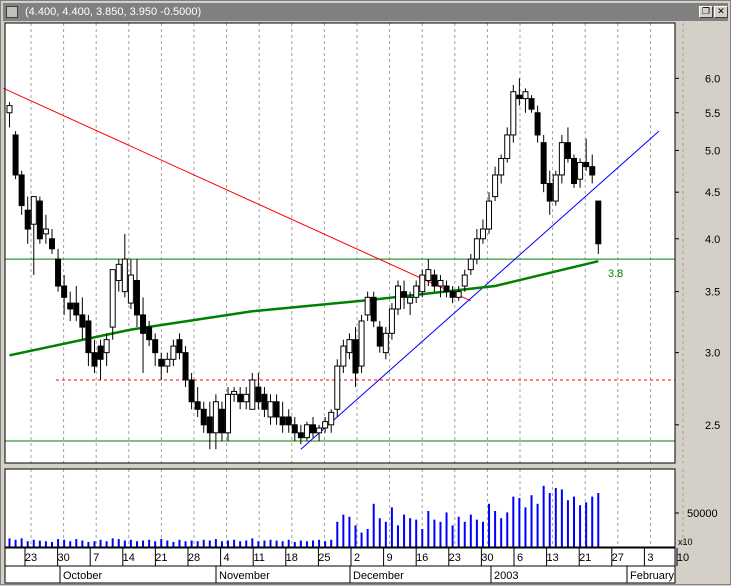  Describe the element at coordinates (712, 193) in the screenshot. I see `y-tick-label: 4.5` at that location.